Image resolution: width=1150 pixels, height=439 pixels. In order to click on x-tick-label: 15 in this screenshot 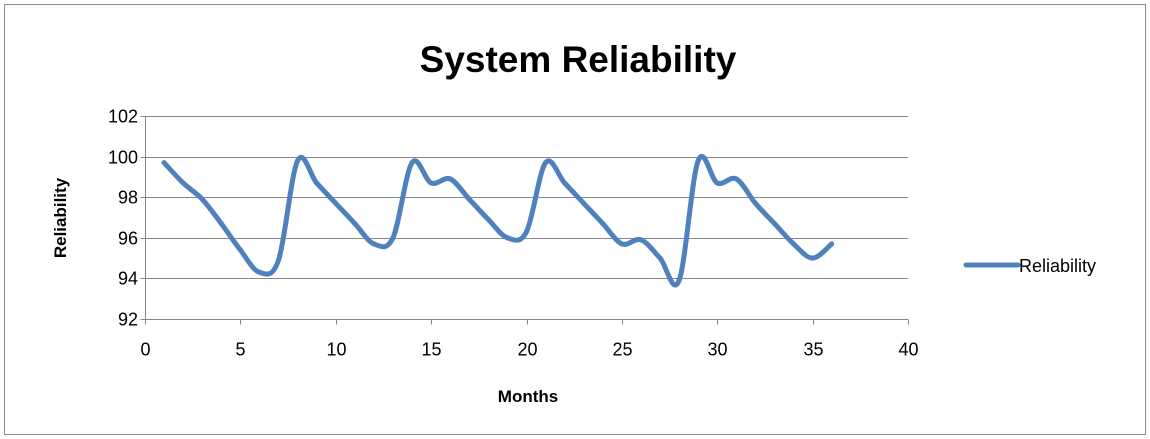, I will do `click(431, 350)`.